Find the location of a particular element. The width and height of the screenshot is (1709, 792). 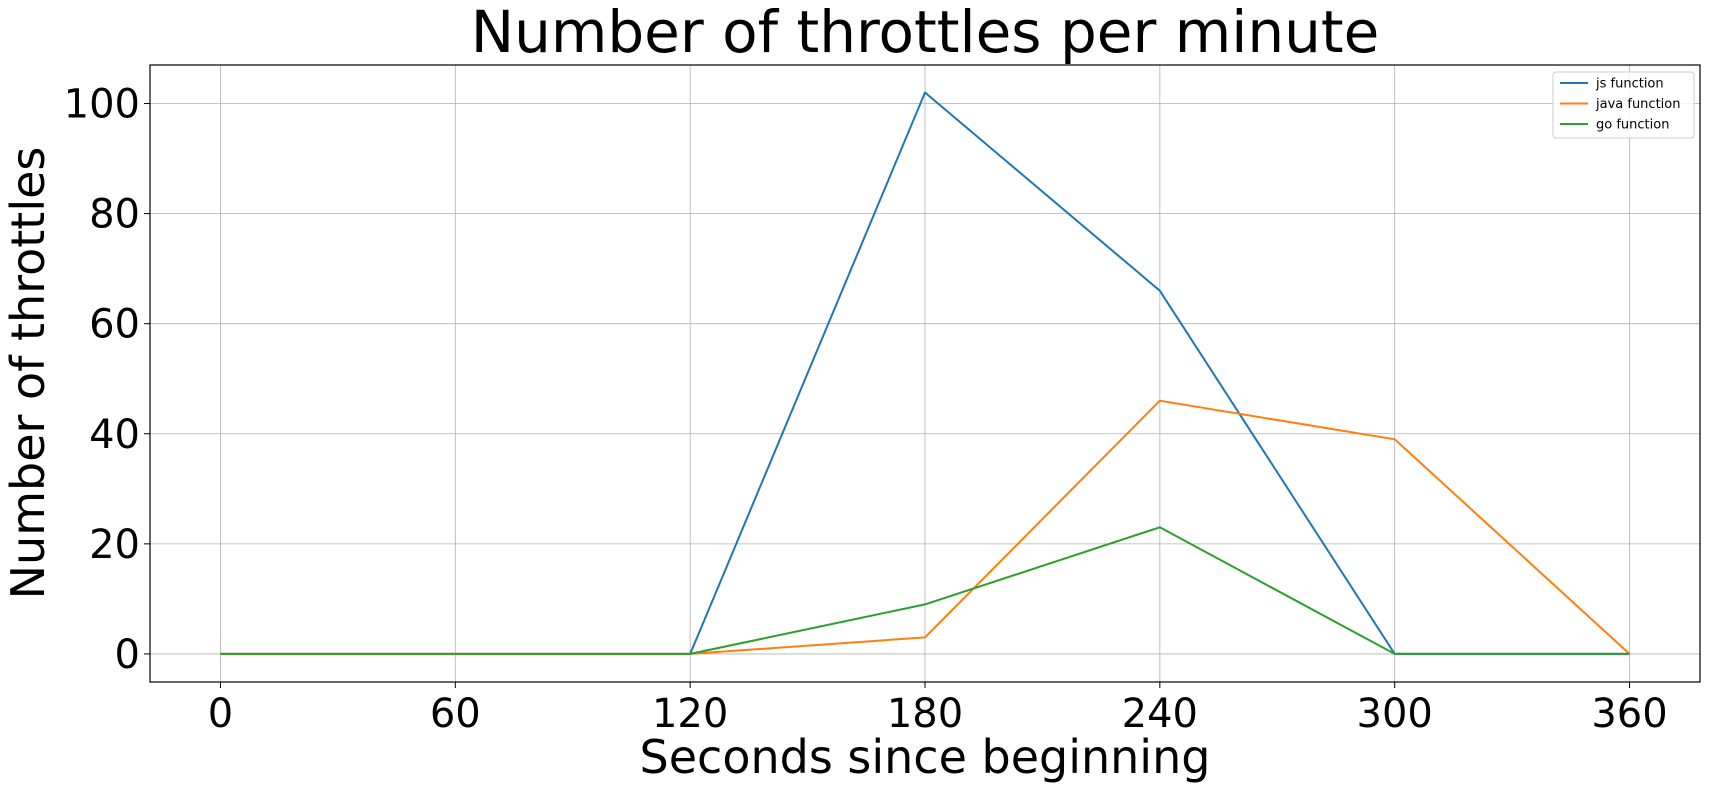

x-tick-label: 300 is located at coordinates (1395, 714).